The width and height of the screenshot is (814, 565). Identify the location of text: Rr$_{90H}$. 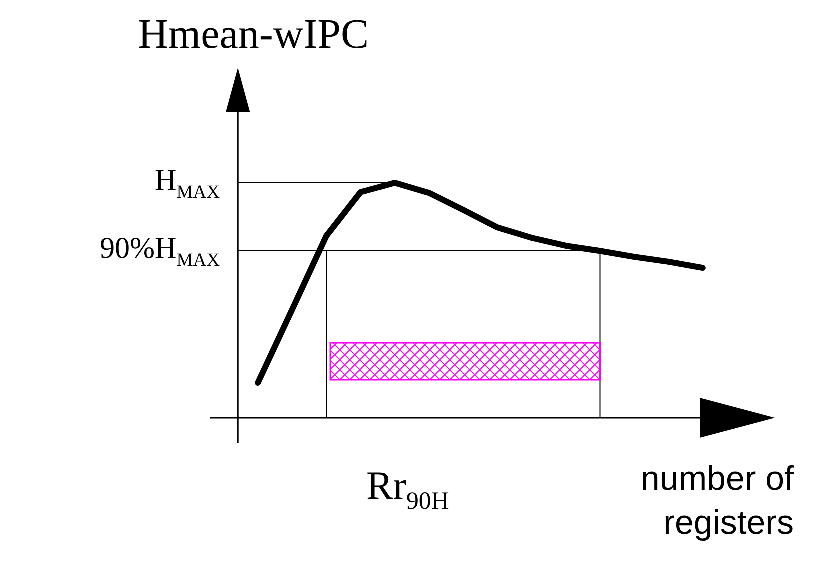
(408, 489).